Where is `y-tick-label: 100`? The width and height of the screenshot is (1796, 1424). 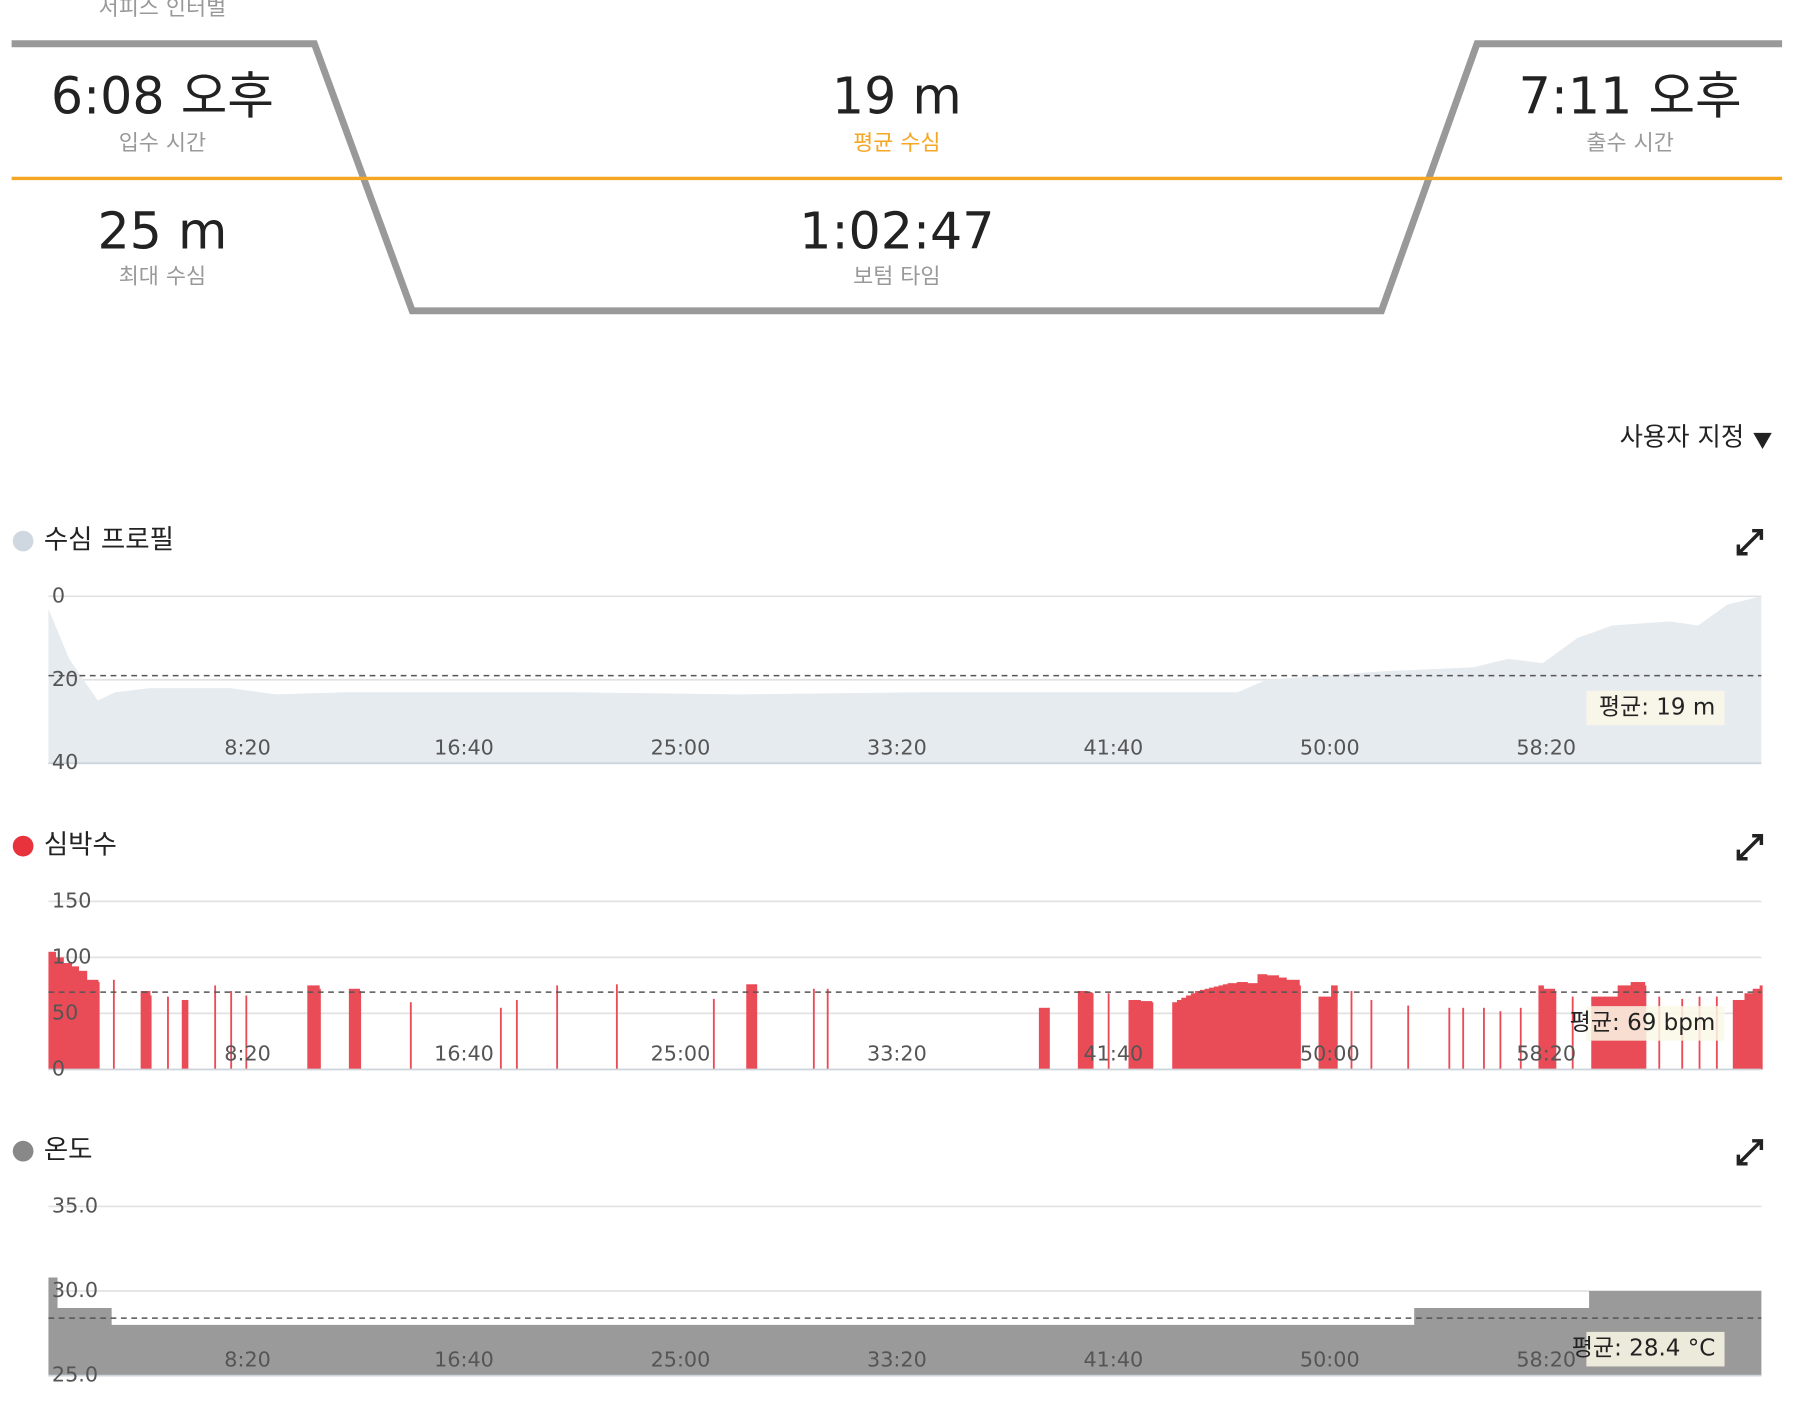 y-tick-label: 100 is located at coordinates (72, 956).